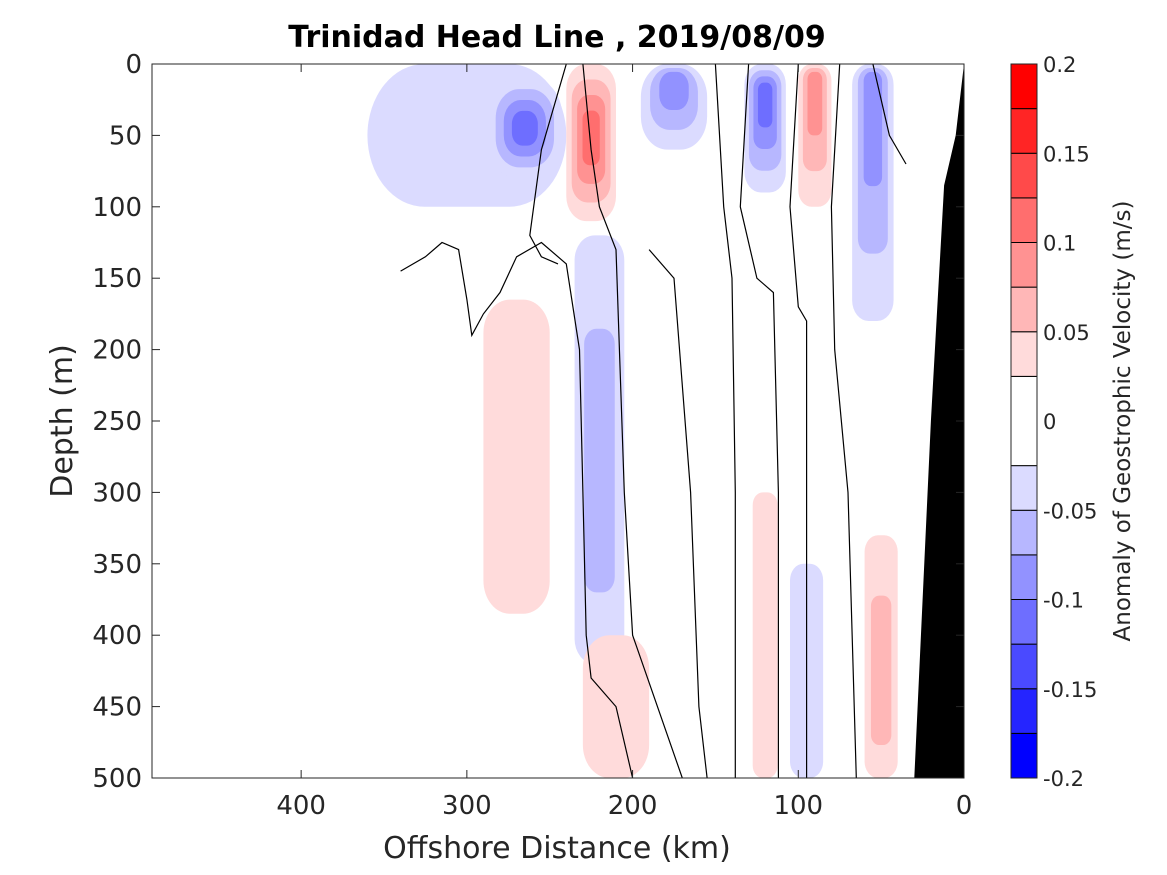 Image resolution: width=1167 pixels, height=875 pixels. What do you see at coordinates (117, 422) in the screenshot?
I see `y-tick-label: 250` at bounding box center [117, 422].